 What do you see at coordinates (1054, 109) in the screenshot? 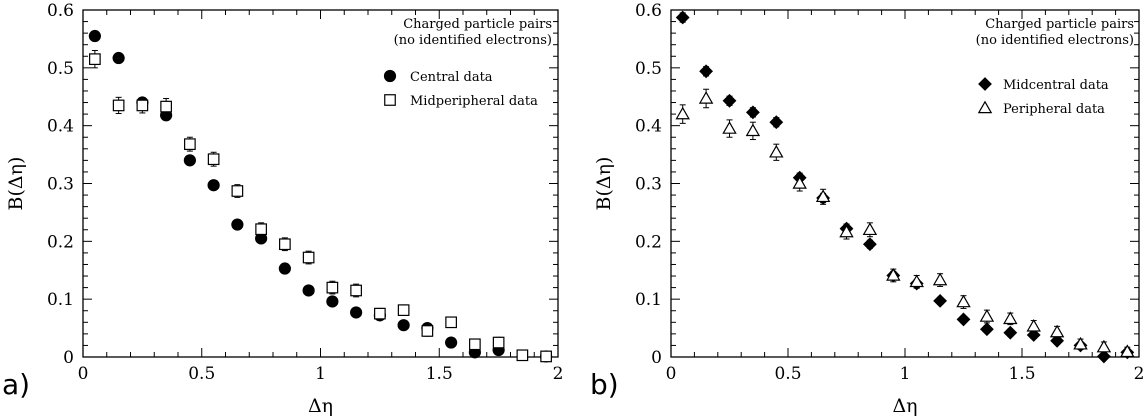
I see `legend-entry: Peripheral data` at bounding box center [1054, 109].